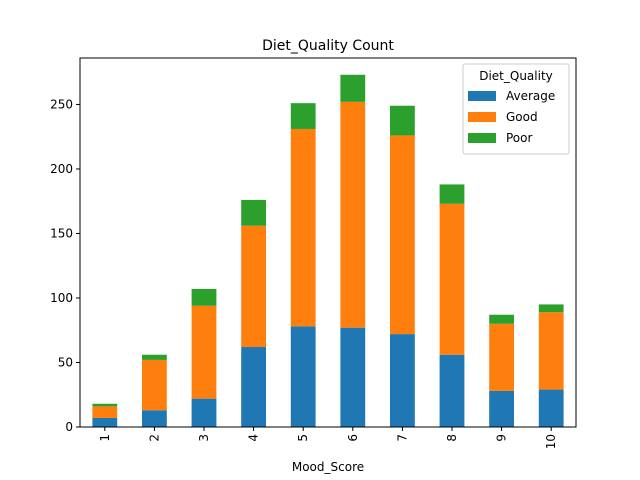 The height and width of the screenshot is (480, 640). What do you see at coordinates (519, 138) in the screenshot?
I see `legend-label-poor: Poor` at bounding box center [519, 138].